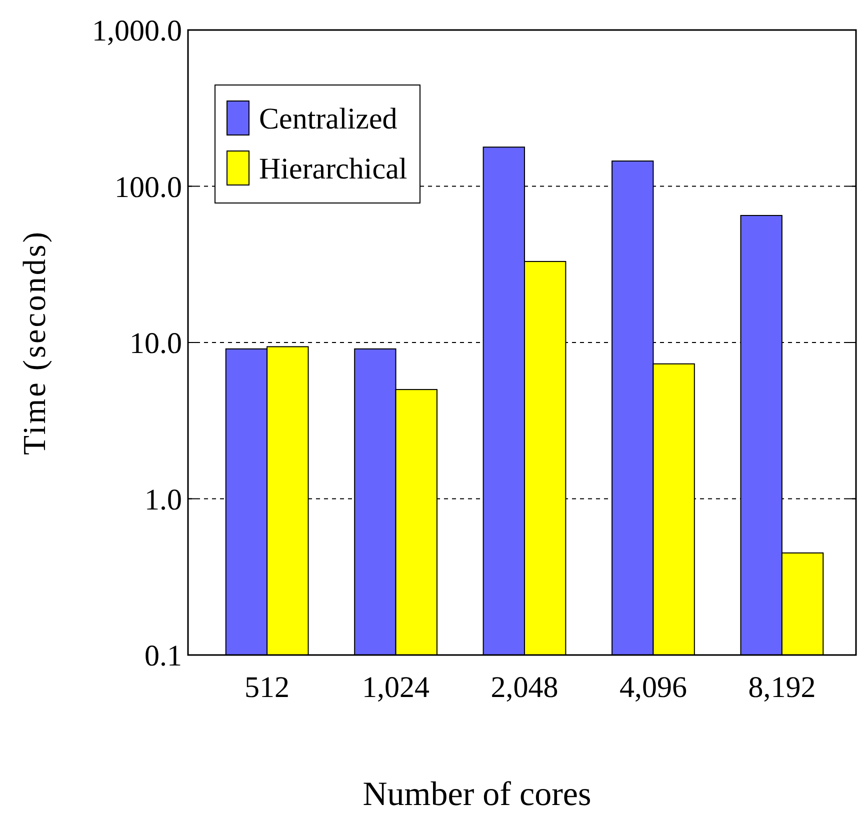 The image size is (861, 817). Describe the element at coordinates (396, 687) in the screenshot. I see `x-tick-label: 1,024` at that location.